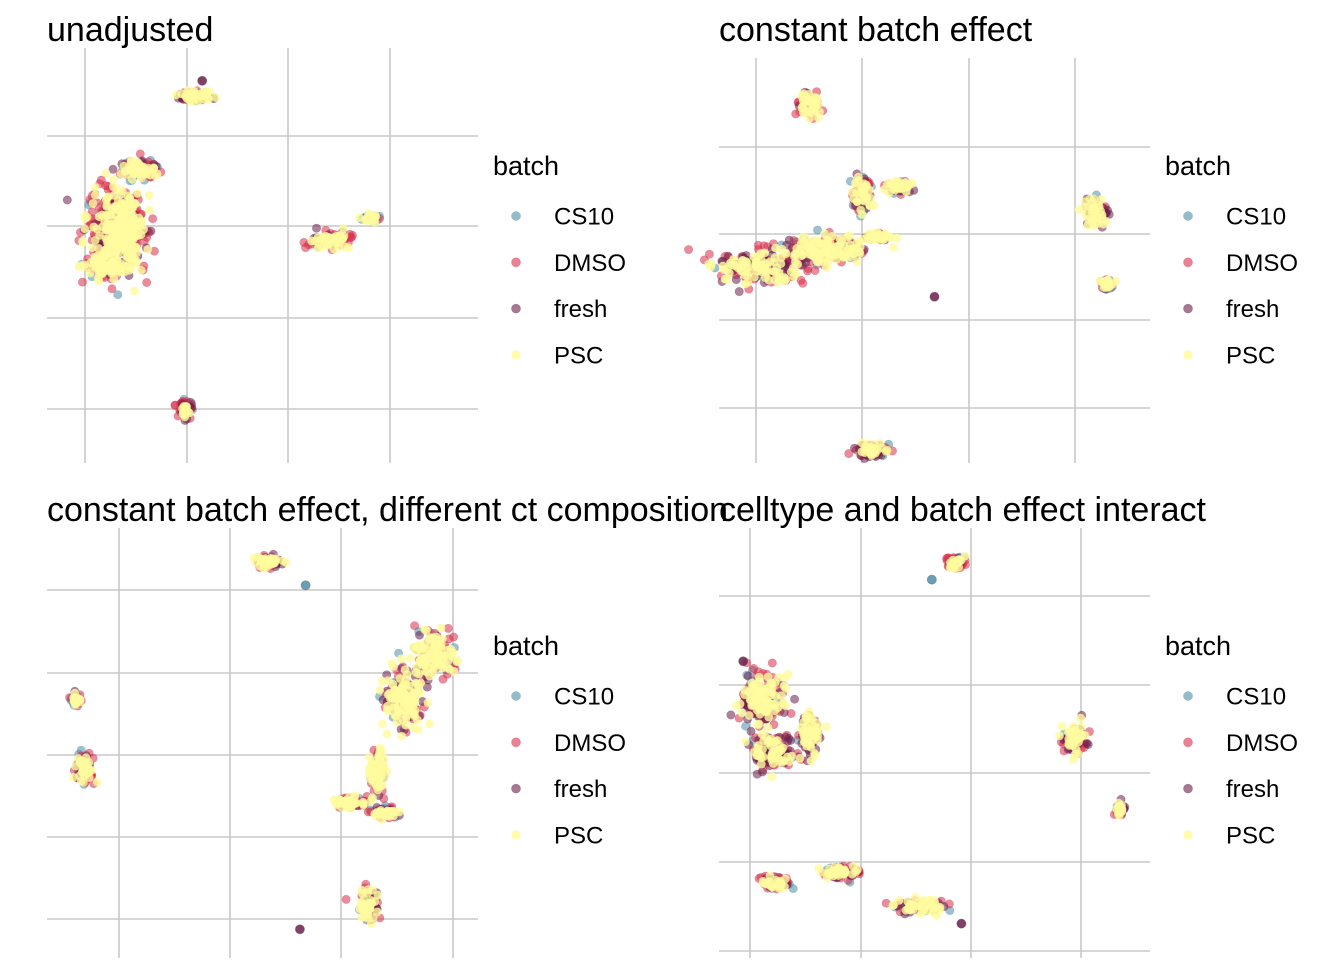 This screenshot has width=1344, height=965. Describe the element at coordinates (559, 789) in the screenshot. I see `legend-item-fresh: fresh` at that location.